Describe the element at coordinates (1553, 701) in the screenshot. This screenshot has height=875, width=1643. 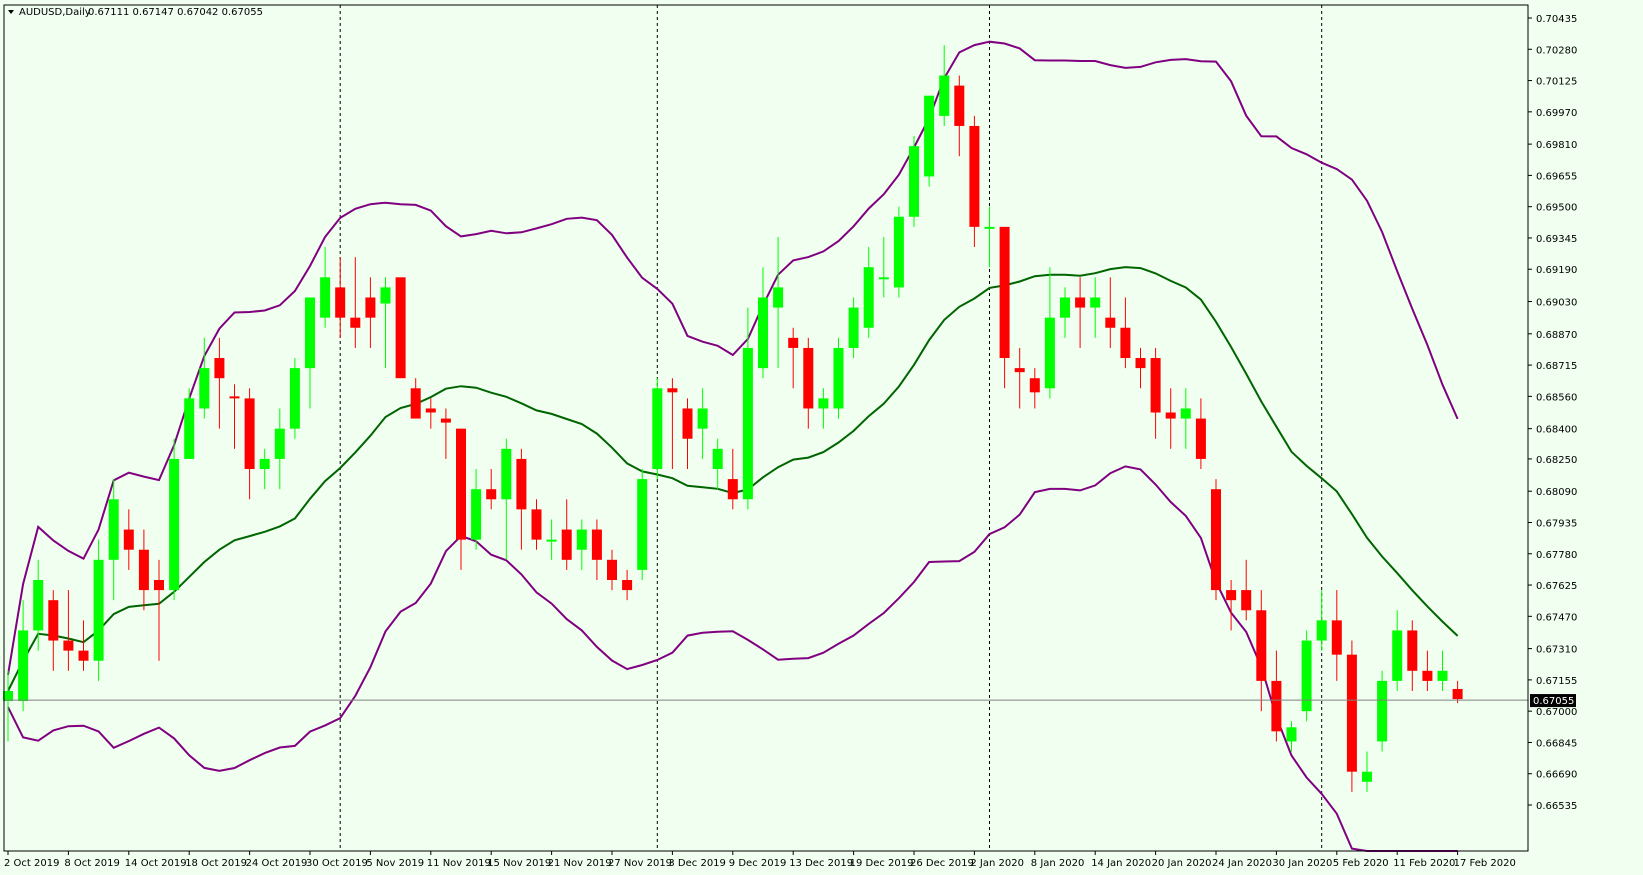
I see `current-price-value: 0.67055` at that location.